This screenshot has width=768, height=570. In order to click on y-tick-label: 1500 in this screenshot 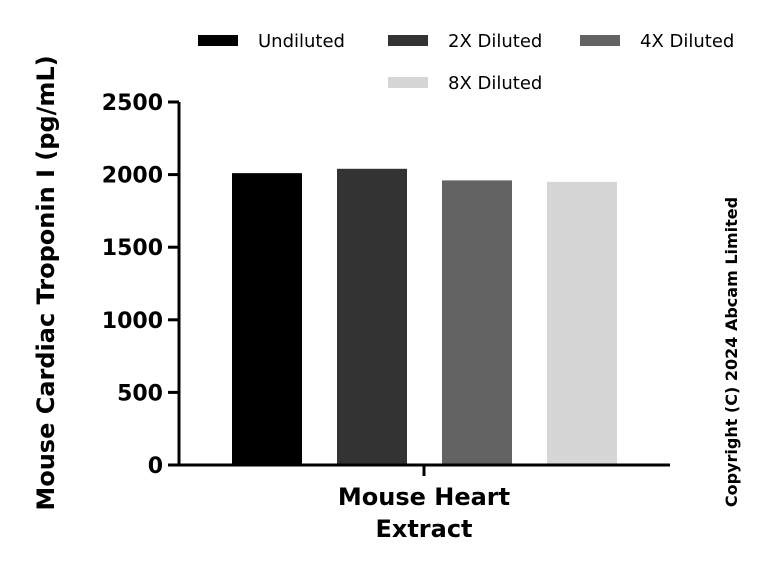, I will do `click(132, 248)`.